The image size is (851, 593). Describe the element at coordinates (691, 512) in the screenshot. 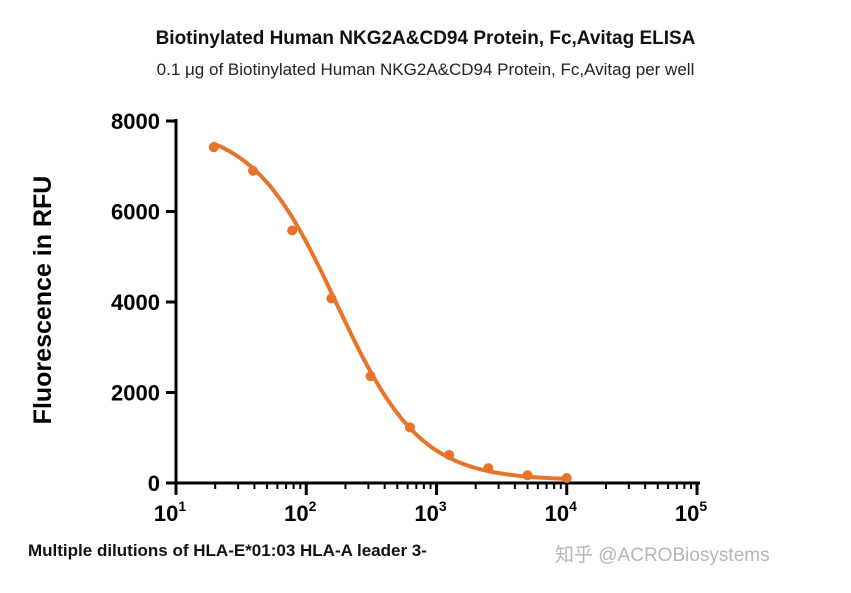

I see `x-tick-label: 10⁵` at that location.